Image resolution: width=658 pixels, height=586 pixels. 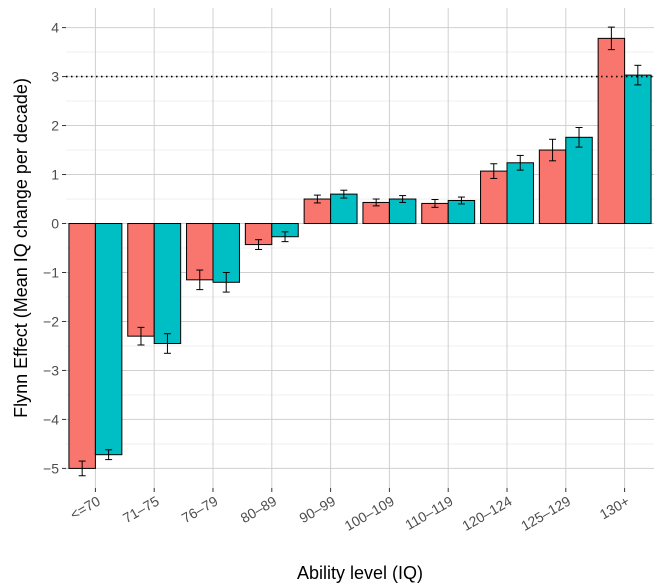 What do you see at coordinates (317, 509) in the screenshot?
I see `x-tick-label: 90–99` at bounding box center [317, 509].